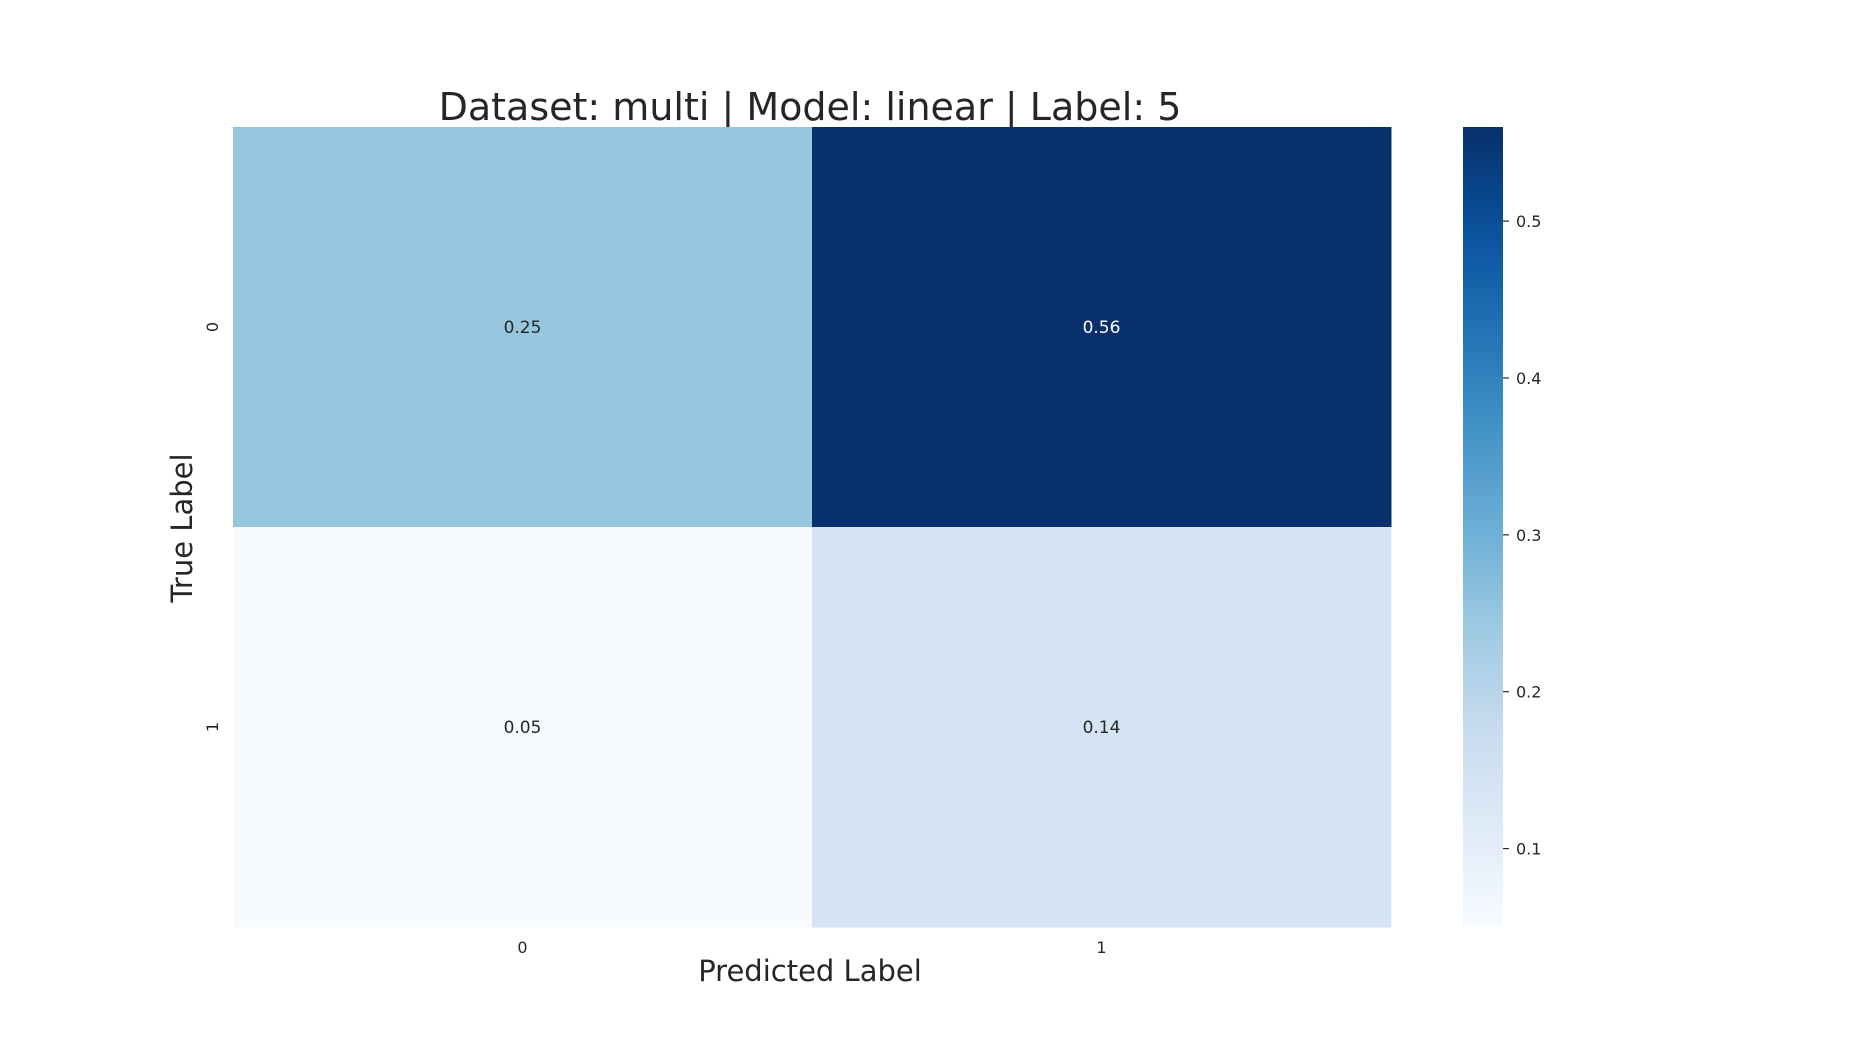  I want to click on y-tick-label: 0, so click(212, 327).